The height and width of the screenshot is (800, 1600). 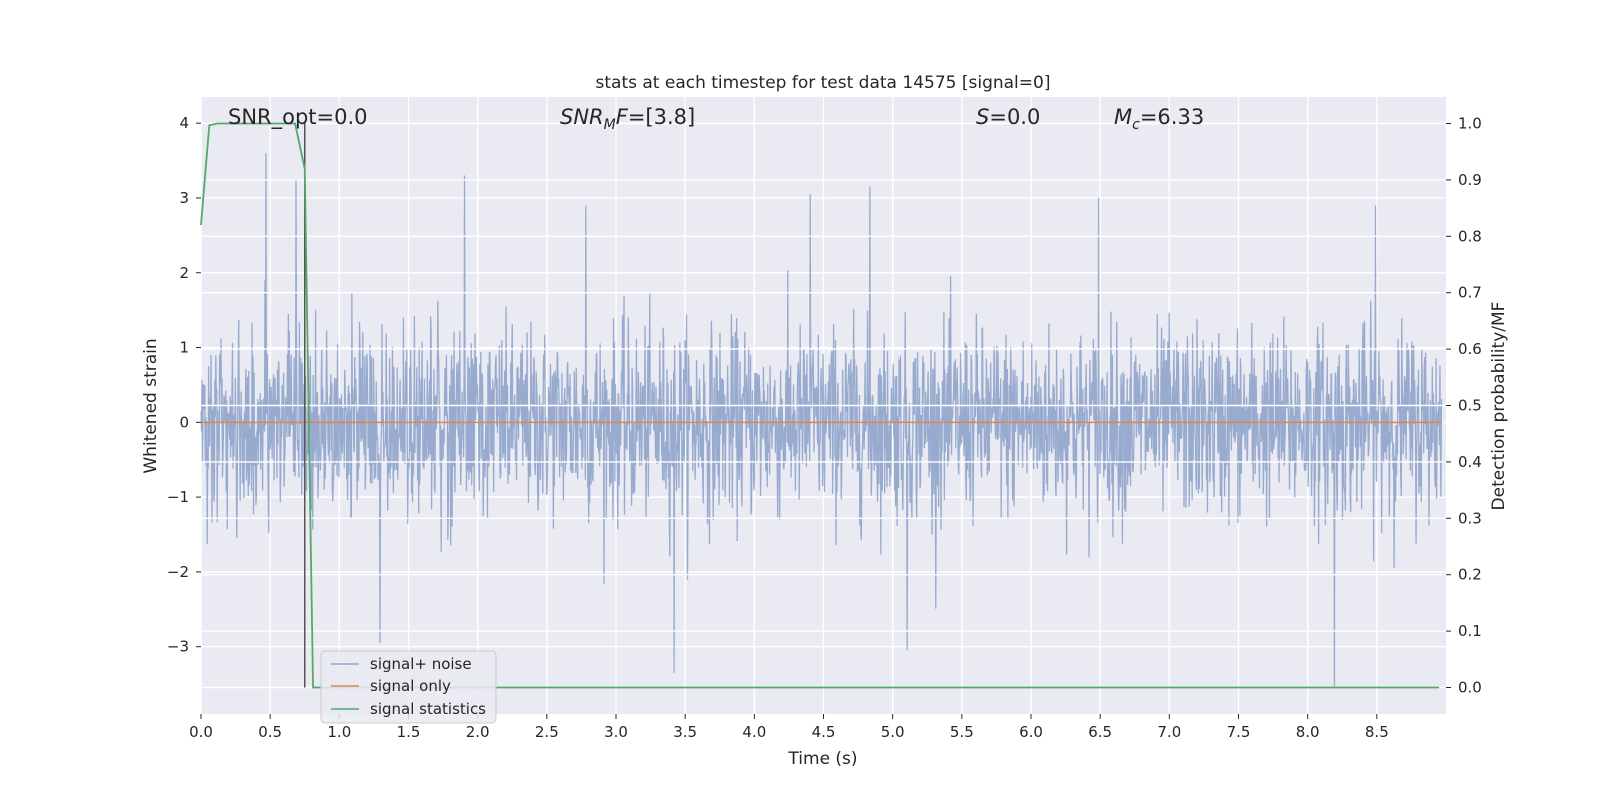 What do you see at coordinates (824, 732) in the screenshot?
I see `tick-label-x: 4.5` at bounding box center [824, 732].